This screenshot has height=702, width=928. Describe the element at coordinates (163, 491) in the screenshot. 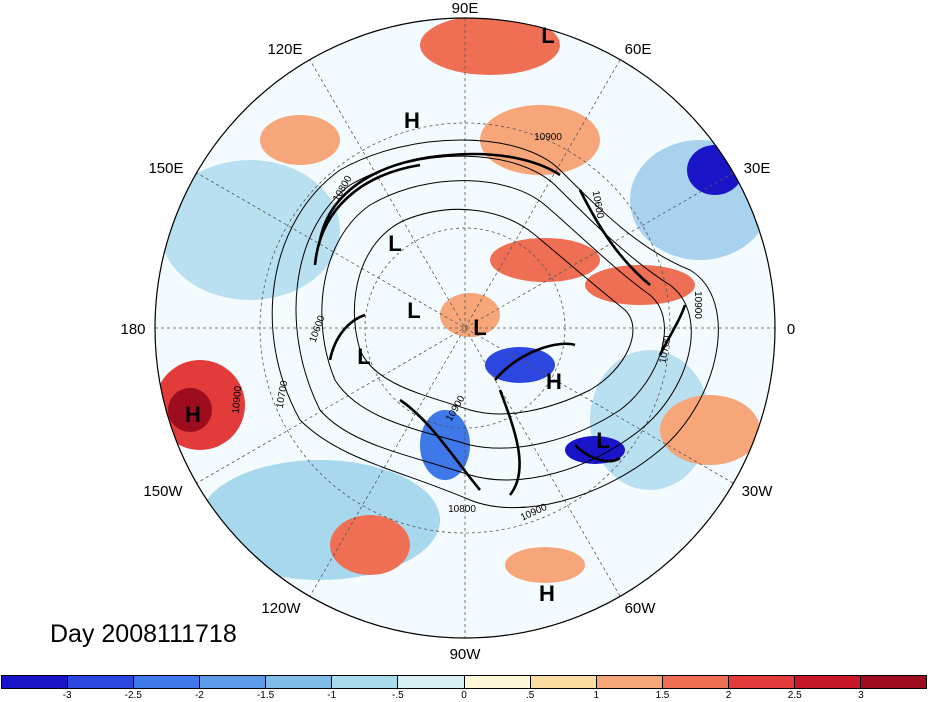

I see `lon-label: 150W` at that location.